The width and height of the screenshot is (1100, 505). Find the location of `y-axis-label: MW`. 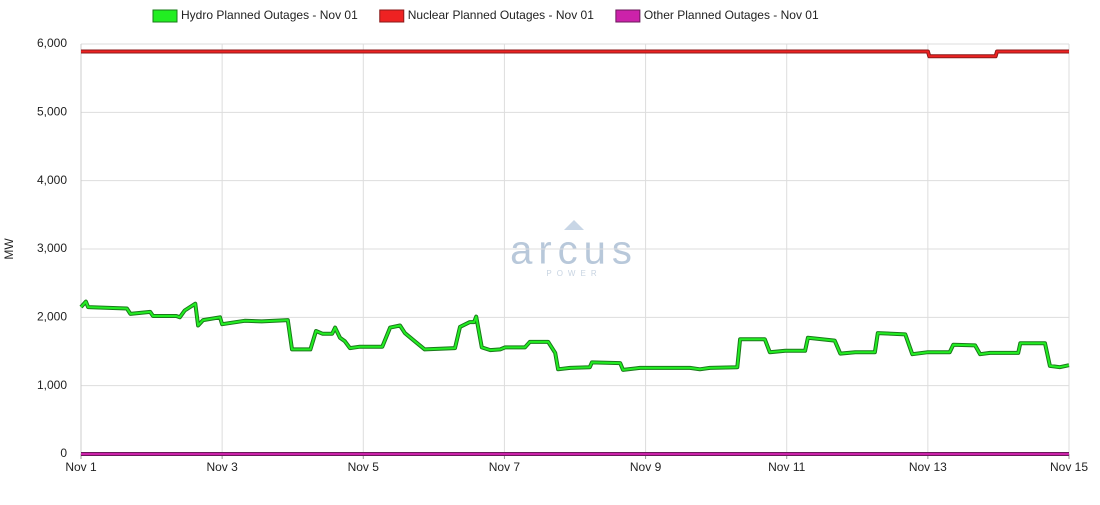

y-axis-label: MW is located at coordinates (9, 249).